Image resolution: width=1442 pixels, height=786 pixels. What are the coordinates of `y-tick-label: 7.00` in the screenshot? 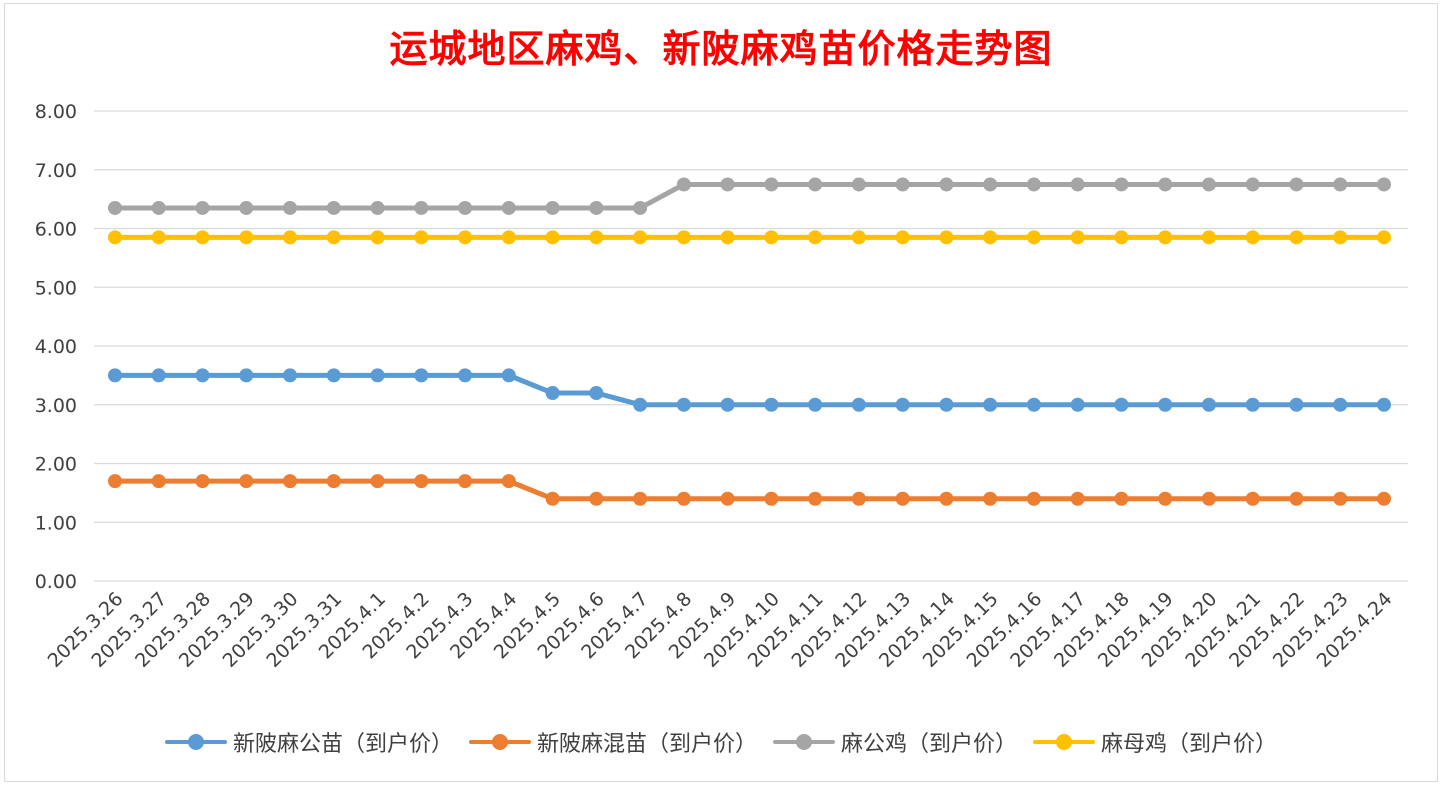 It's located at (56, 171).